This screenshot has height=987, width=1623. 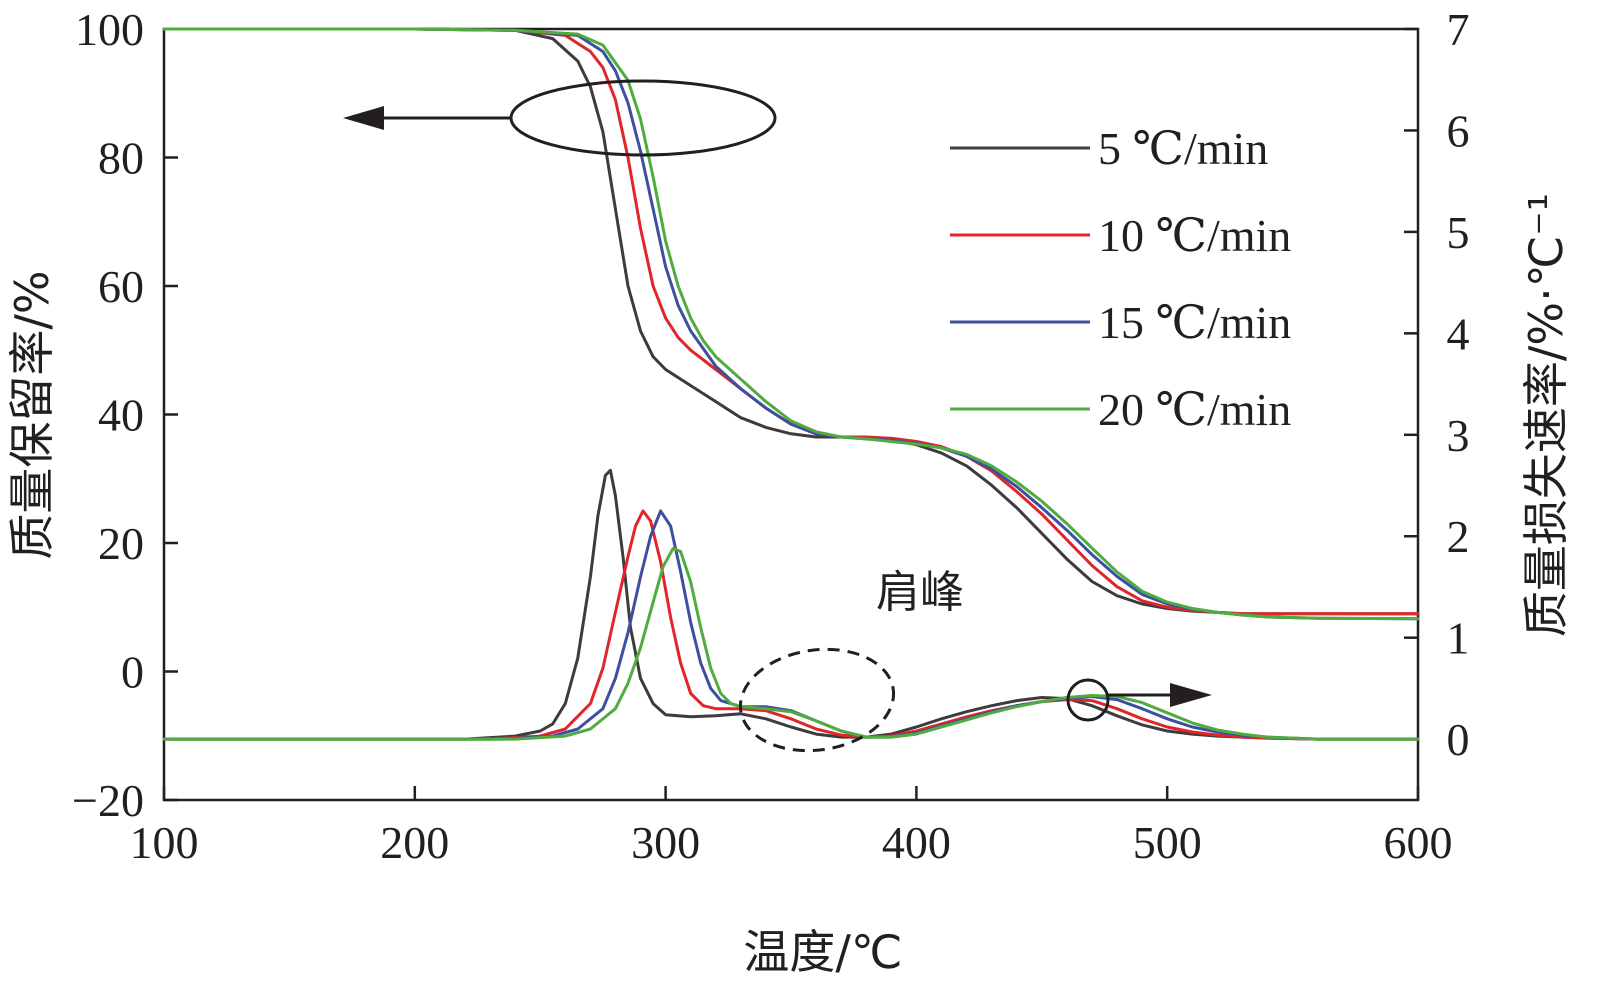 What do you see at coordinates (665, 842) in the screenshot?
I see `x-tick-label-300: 300` at bounding box center [665, 842].